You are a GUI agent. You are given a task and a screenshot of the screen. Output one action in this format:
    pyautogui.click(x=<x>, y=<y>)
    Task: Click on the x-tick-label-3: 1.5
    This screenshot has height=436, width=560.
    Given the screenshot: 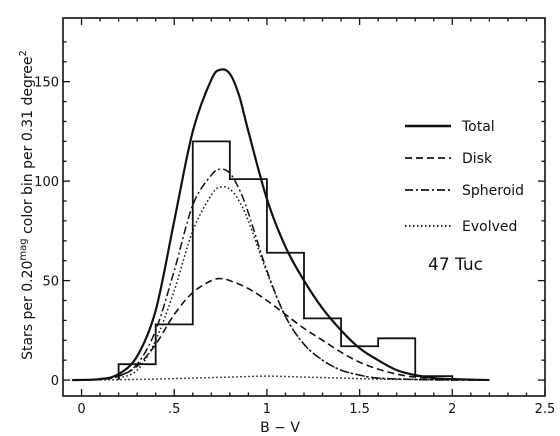 What is the action you would take?
    pyautogui.click(x=359, y=409)
    